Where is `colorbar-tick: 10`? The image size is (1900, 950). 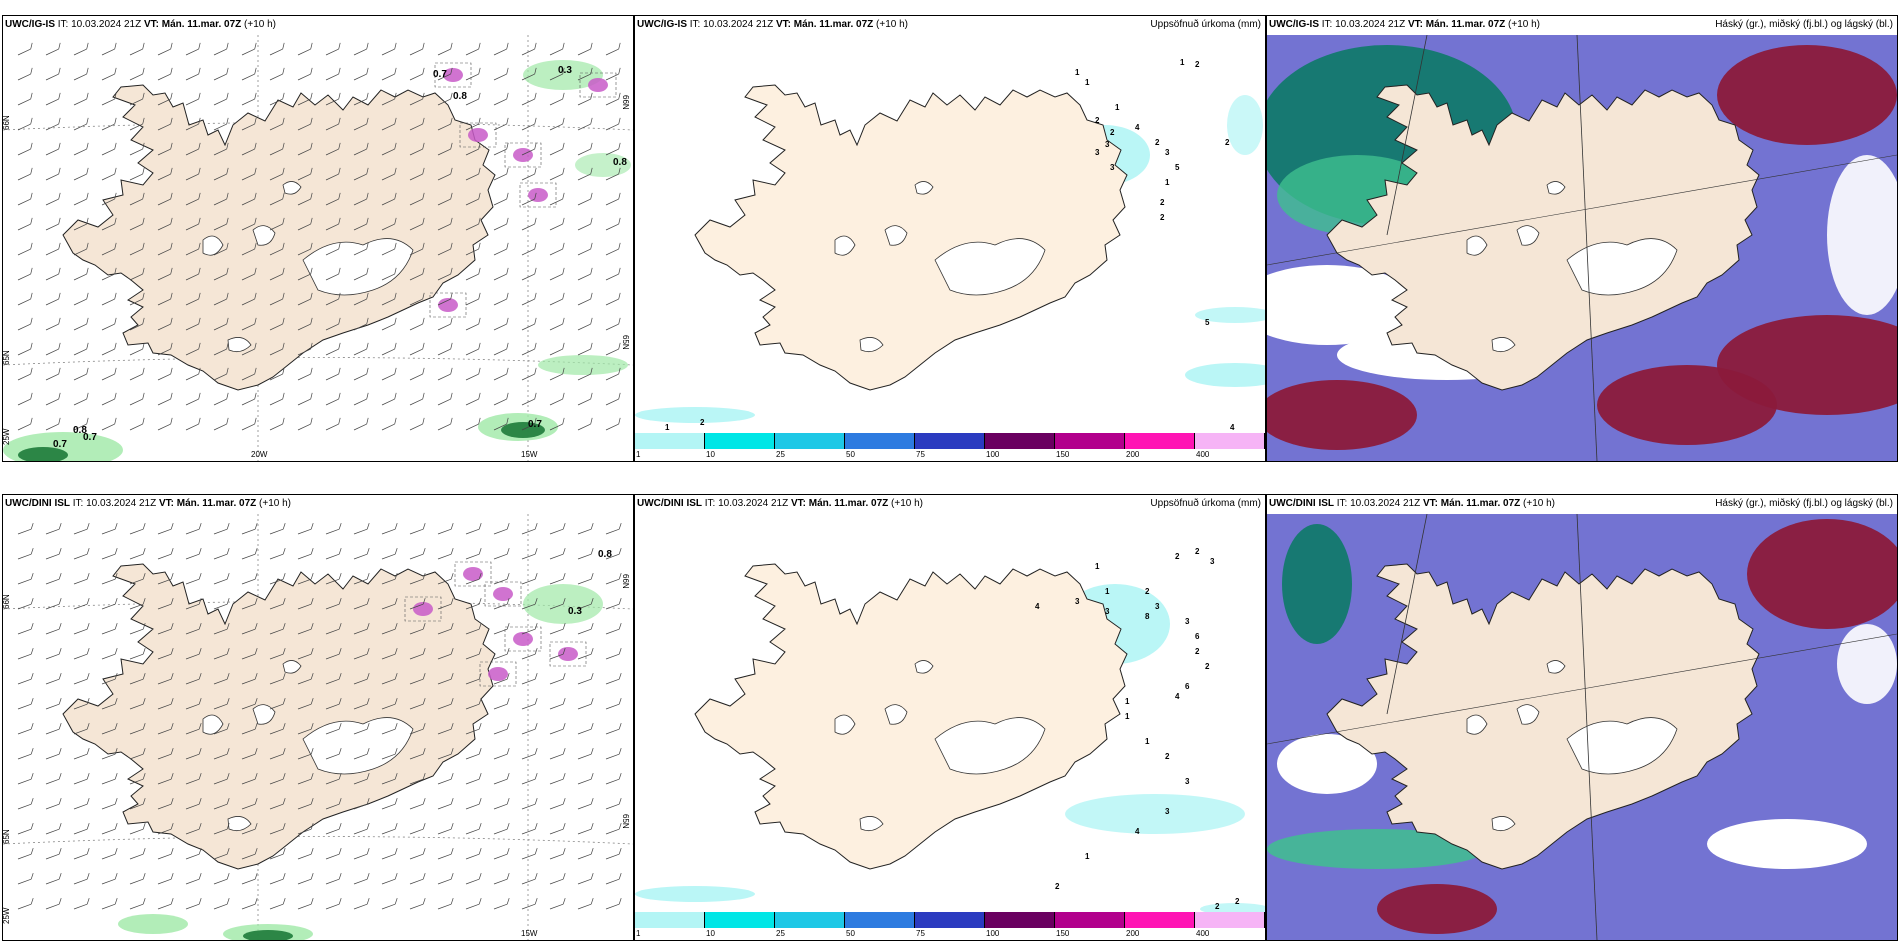 colorbar-tick: 10 is located at coordinates (710, 933).